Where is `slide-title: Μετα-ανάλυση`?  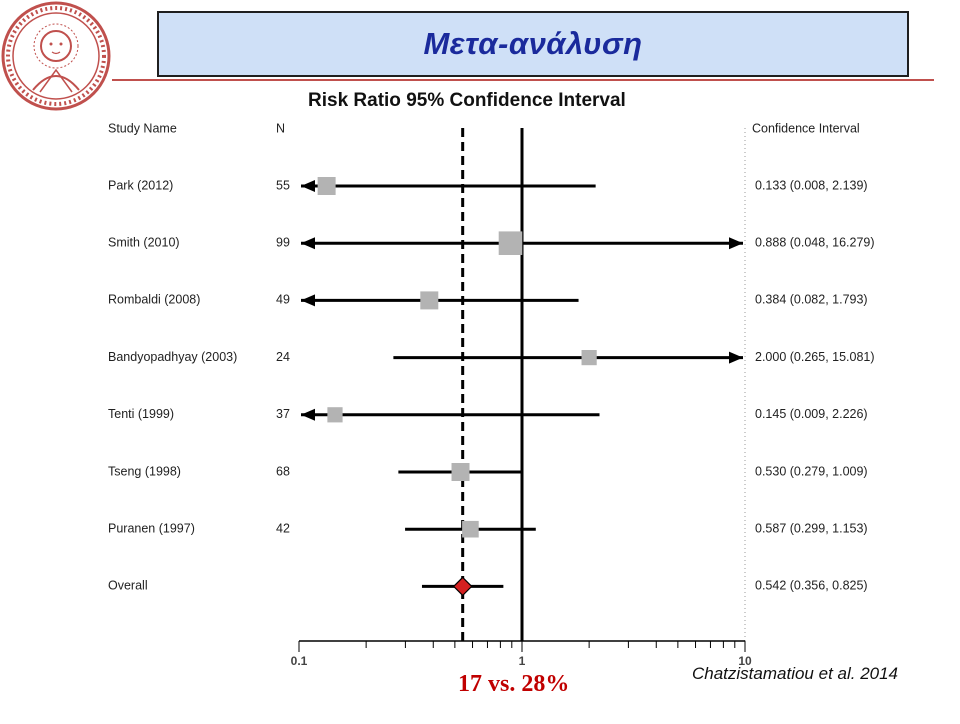 slide-title: Μετα-ανάλυση is located at coordinates (533, 43).